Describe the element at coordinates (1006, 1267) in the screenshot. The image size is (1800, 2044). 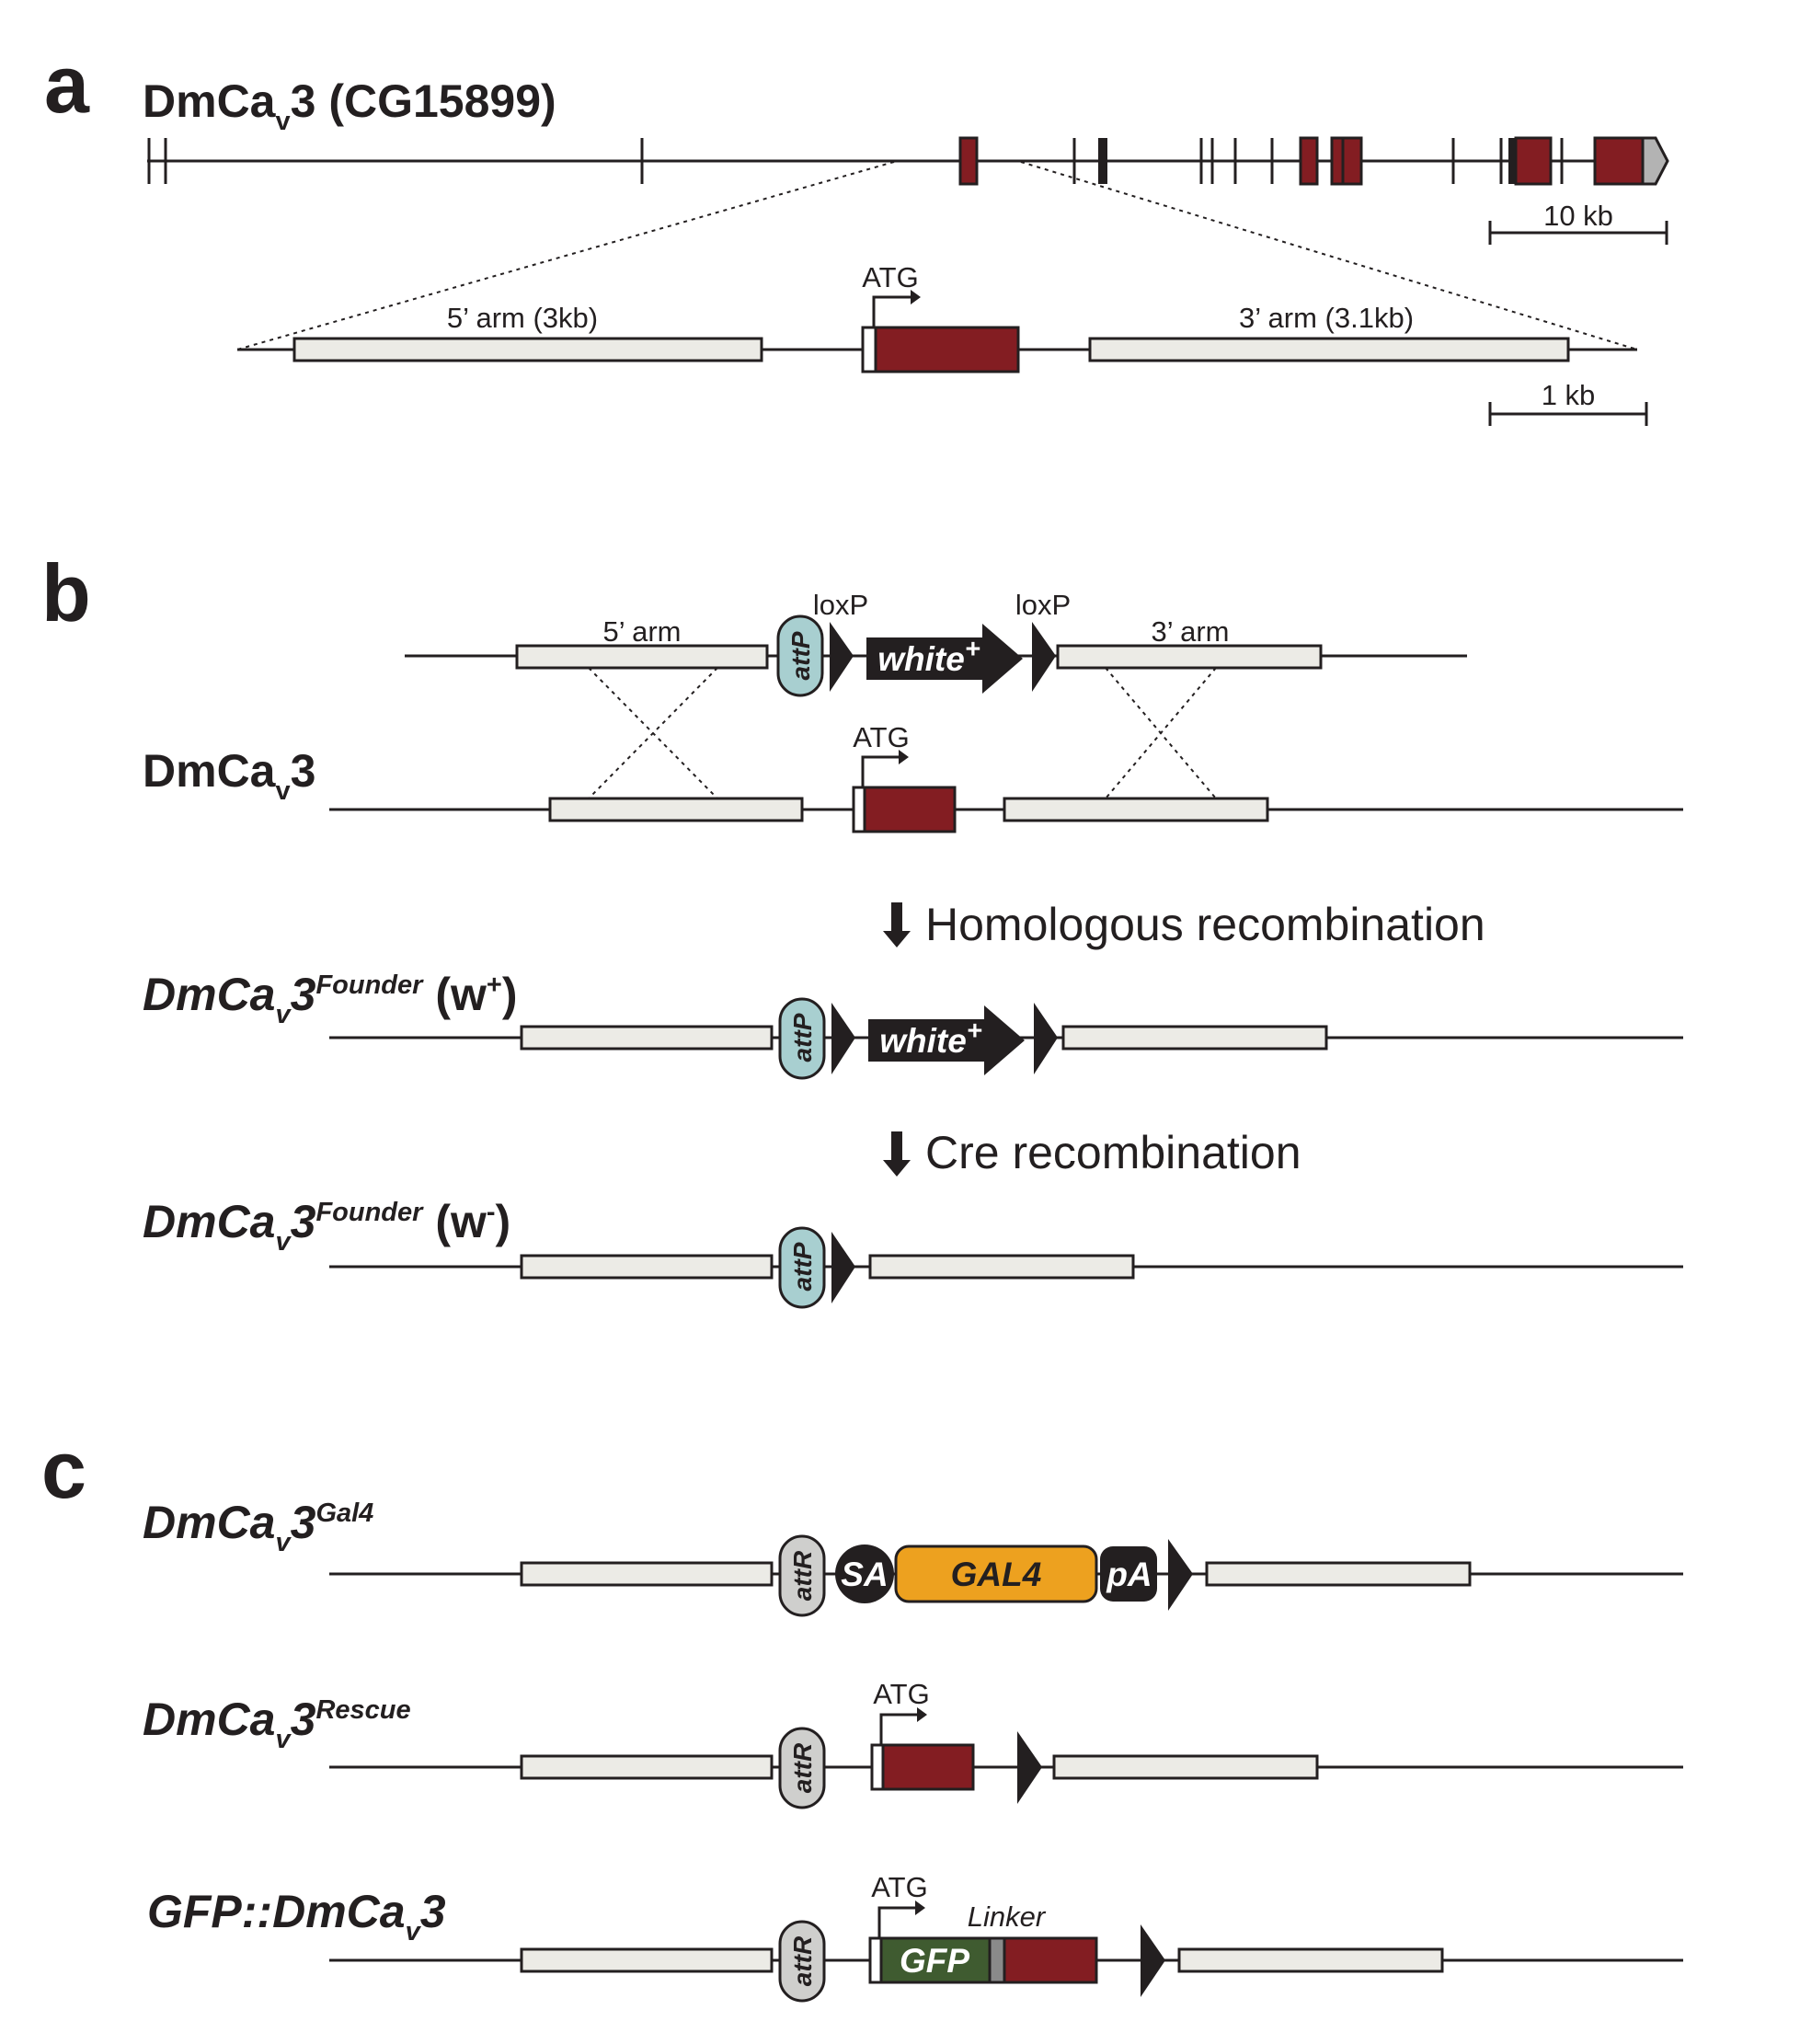
I see `founder-wminus-allele: attP` at that location.